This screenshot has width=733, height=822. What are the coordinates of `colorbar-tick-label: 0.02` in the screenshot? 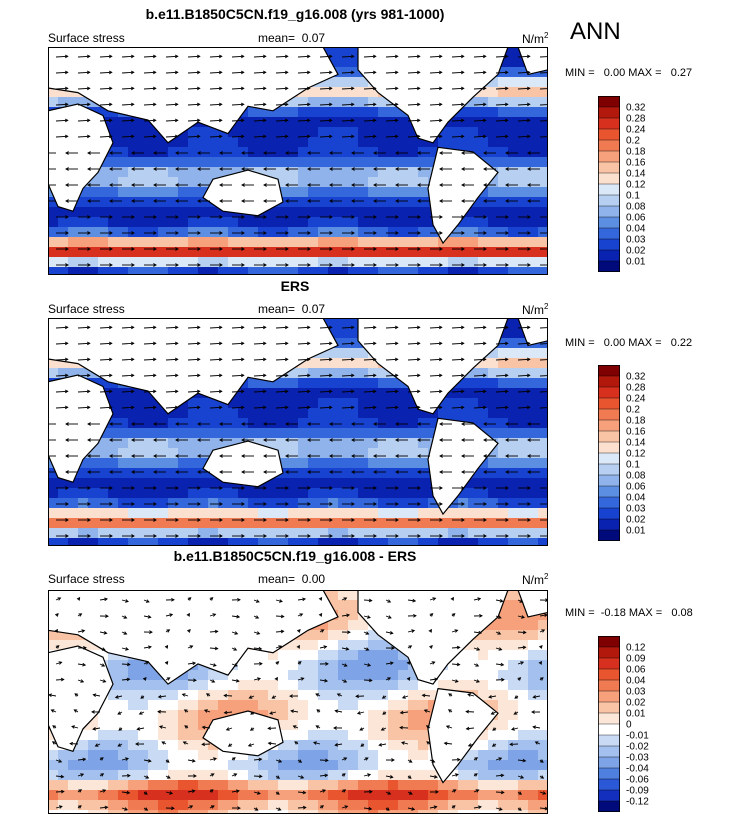 It's located at (636, 251).